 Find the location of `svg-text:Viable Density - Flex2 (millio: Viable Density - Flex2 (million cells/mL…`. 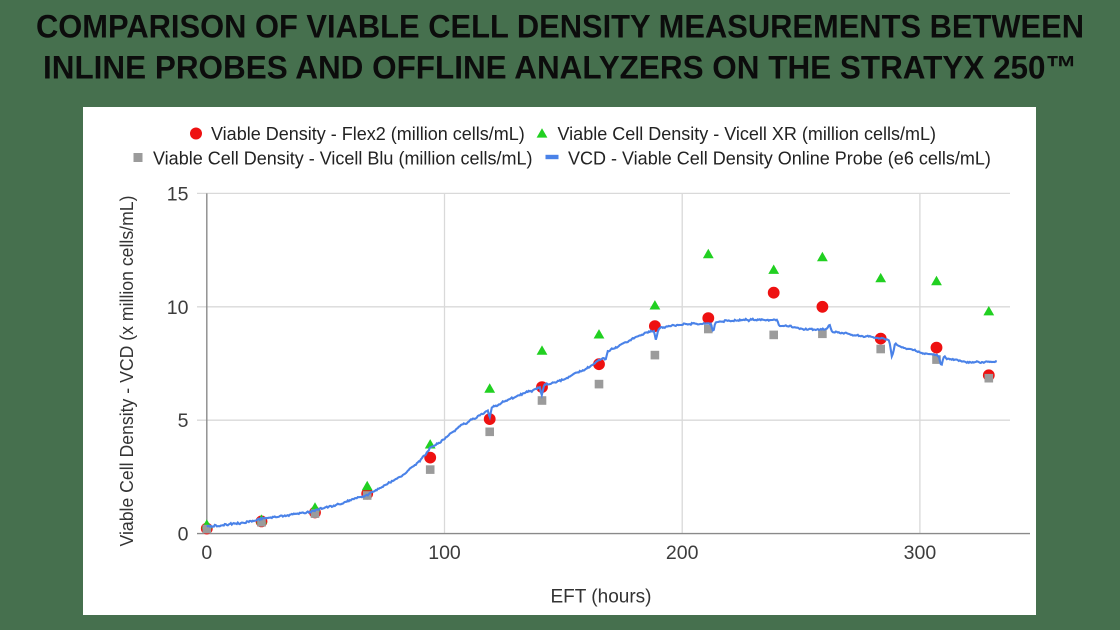

svg-text:Viable Density - Flex2 (millio: Viable Density - Flex2 (million cells/mL… is located at coordinates (368, 134).